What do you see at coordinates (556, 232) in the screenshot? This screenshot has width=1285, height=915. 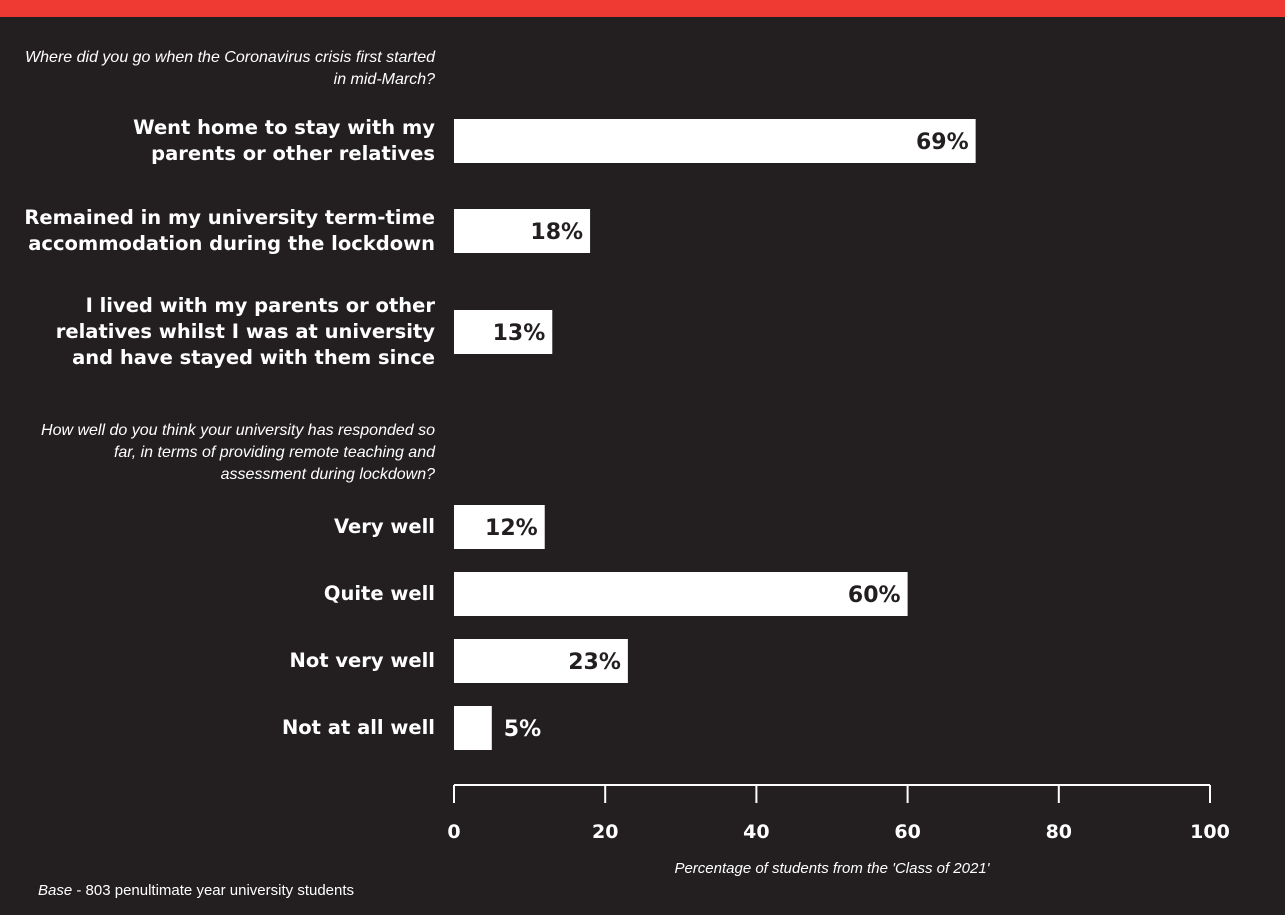 I see `bar-value-label: 18%` at bounding box center [556, 232].